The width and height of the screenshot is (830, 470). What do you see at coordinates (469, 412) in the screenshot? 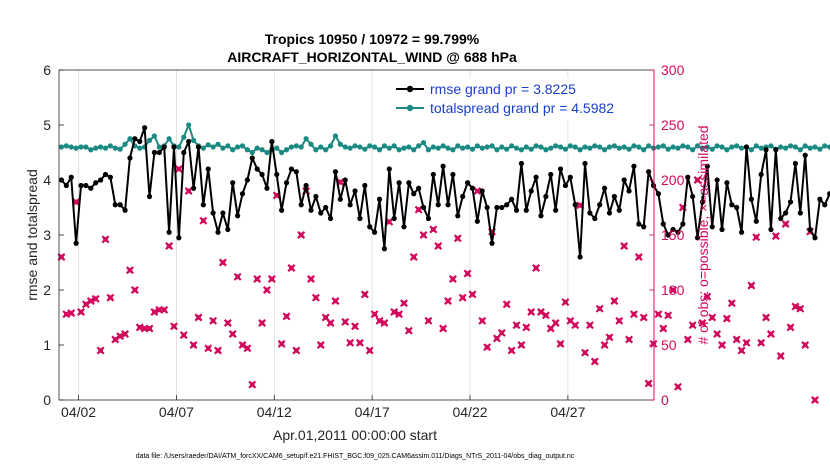
I see `x-tick-label: 04/22` at bounding box center [469, 412].